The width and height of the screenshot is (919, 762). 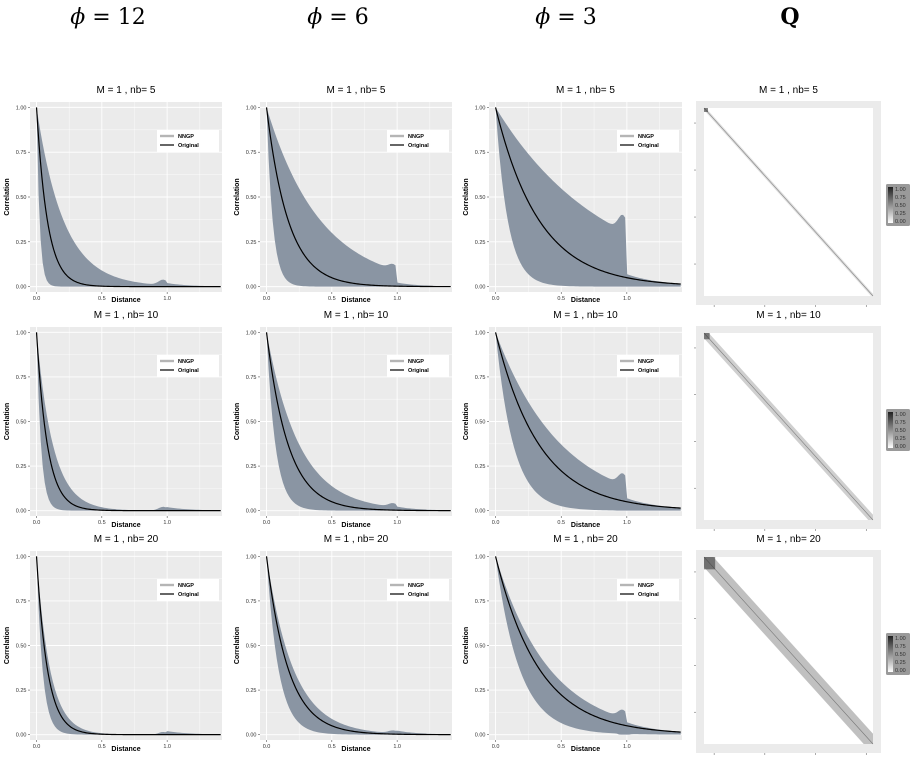 What do you see at coordinates (900, 647) in the screenshot?
I see `colorbar-tick-label: 0.75` at bounding box center [900, 647].